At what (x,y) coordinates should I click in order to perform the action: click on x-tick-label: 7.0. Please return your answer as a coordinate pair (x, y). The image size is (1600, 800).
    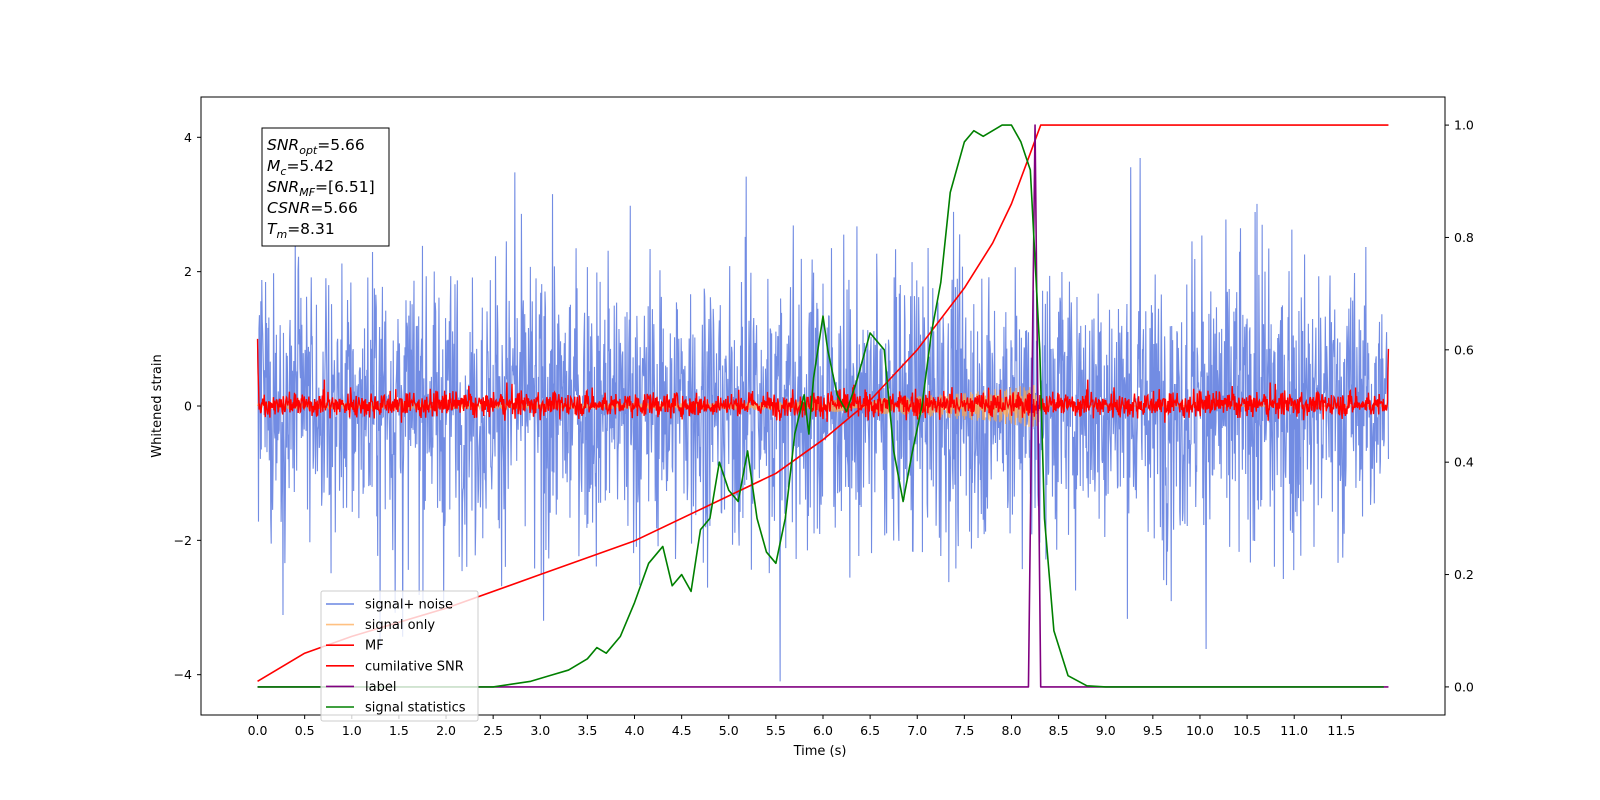
    Looking at the image, I should click on (917, 730).